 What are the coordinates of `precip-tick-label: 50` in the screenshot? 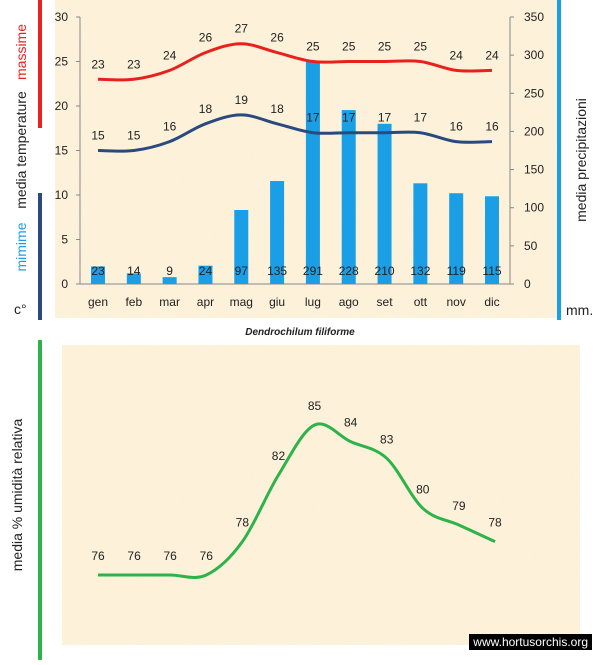 It's located at (531, 246).